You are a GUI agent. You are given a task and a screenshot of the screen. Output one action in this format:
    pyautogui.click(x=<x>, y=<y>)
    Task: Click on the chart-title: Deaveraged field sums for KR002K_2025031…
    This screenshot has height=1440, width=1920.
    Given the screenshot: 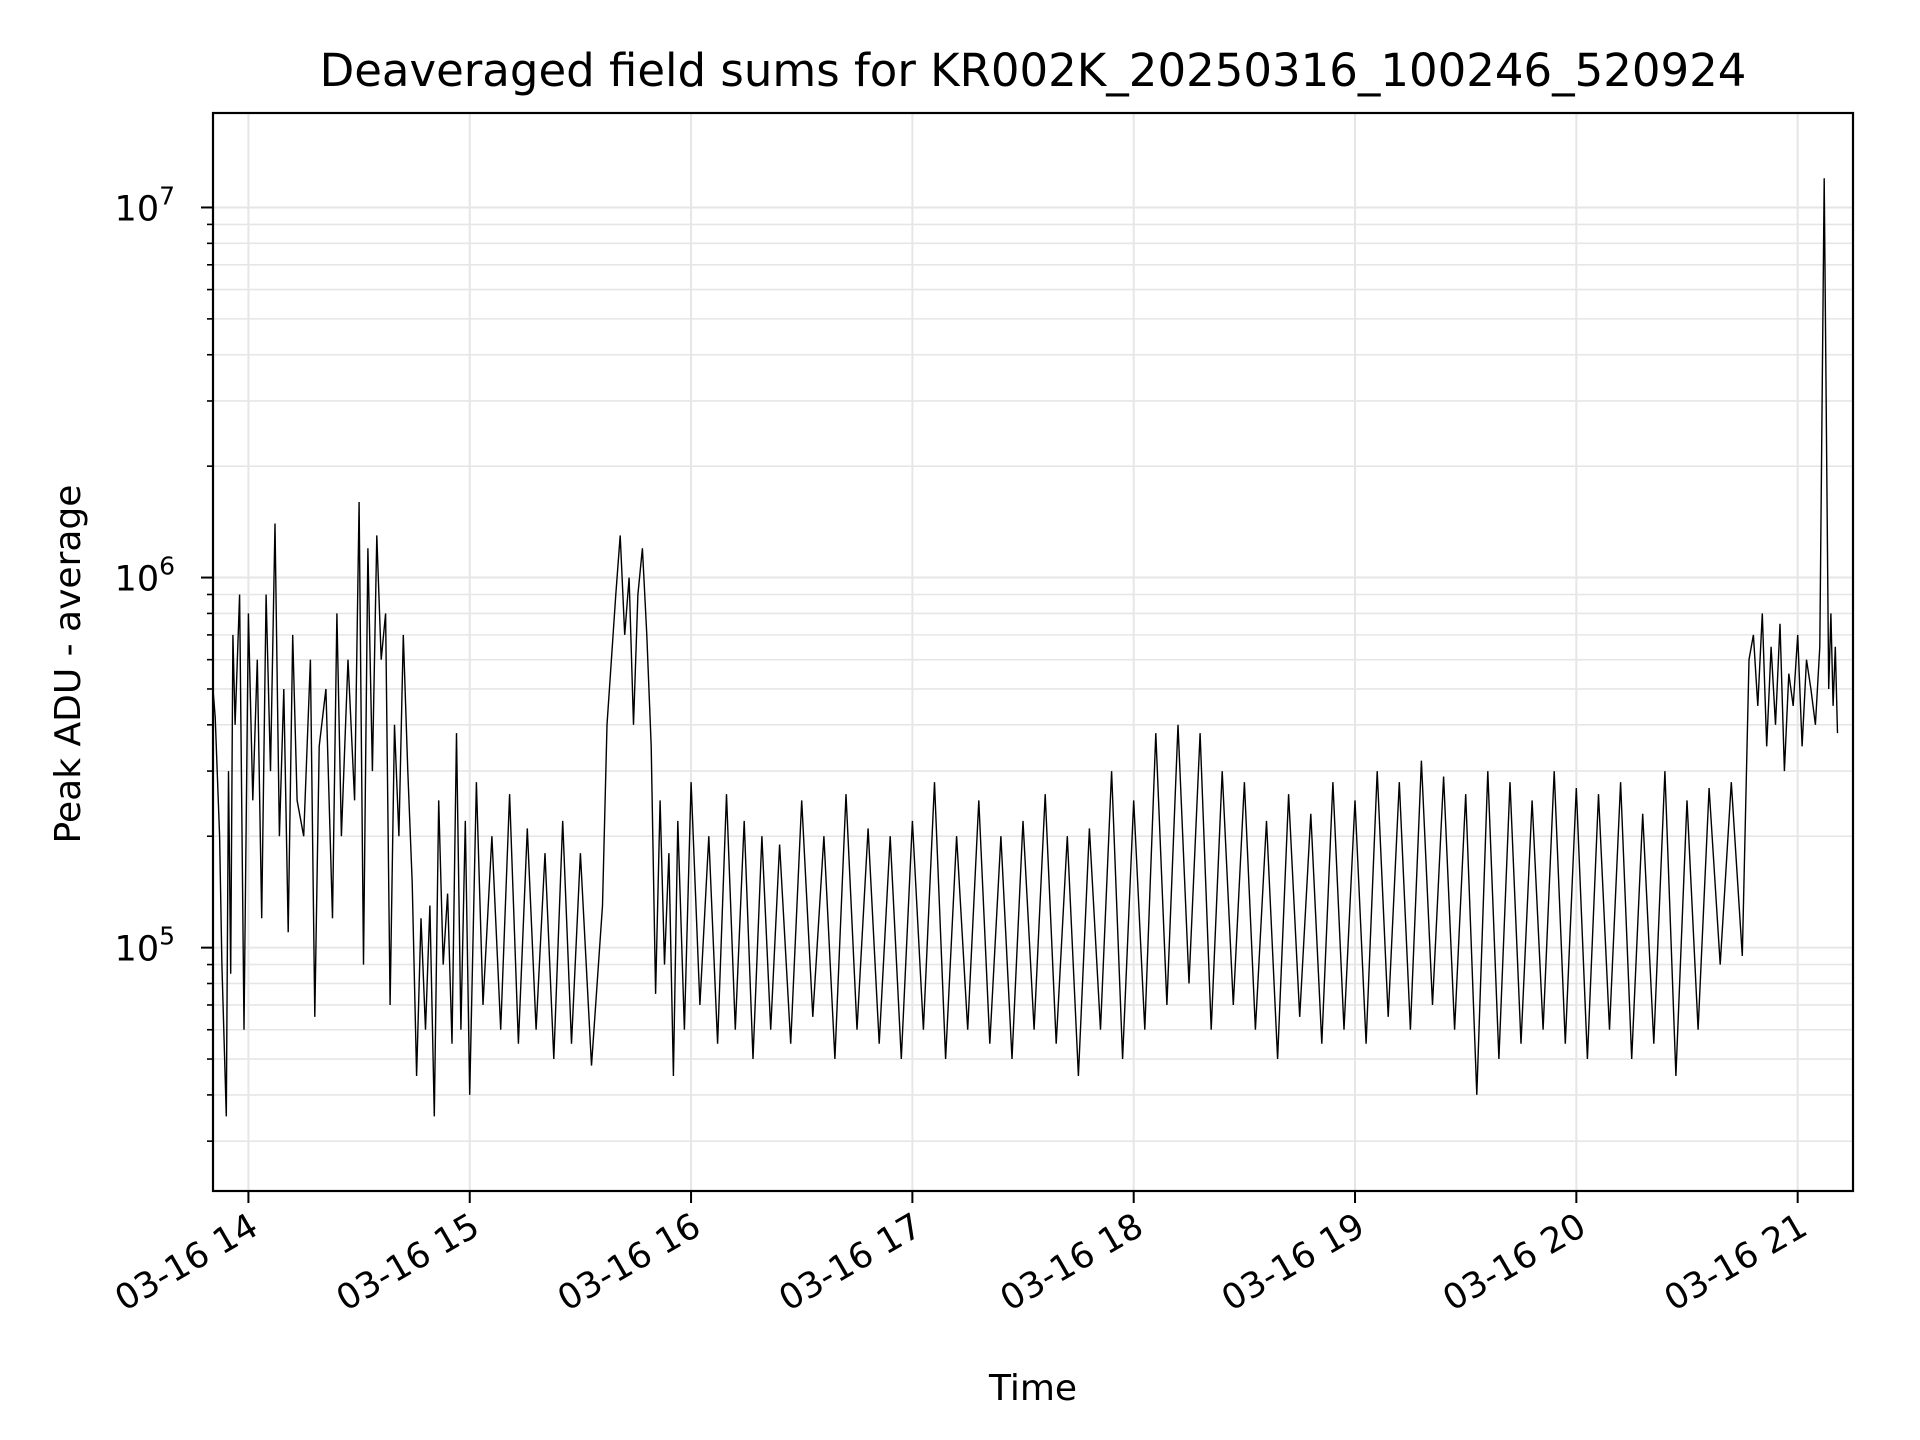 What is the action you would take?
    pyautogui.click(x=1033, y=70)
    